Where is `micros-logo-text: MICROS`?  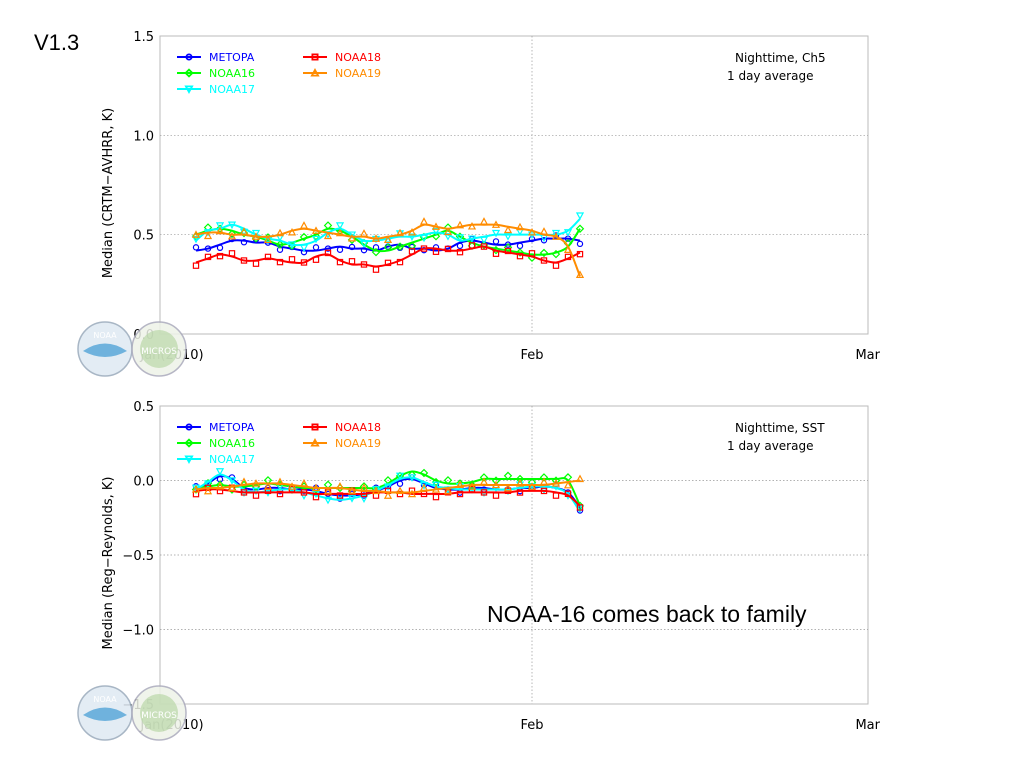 micros-logo-text: MICROS is located at coordinates (159, 716).